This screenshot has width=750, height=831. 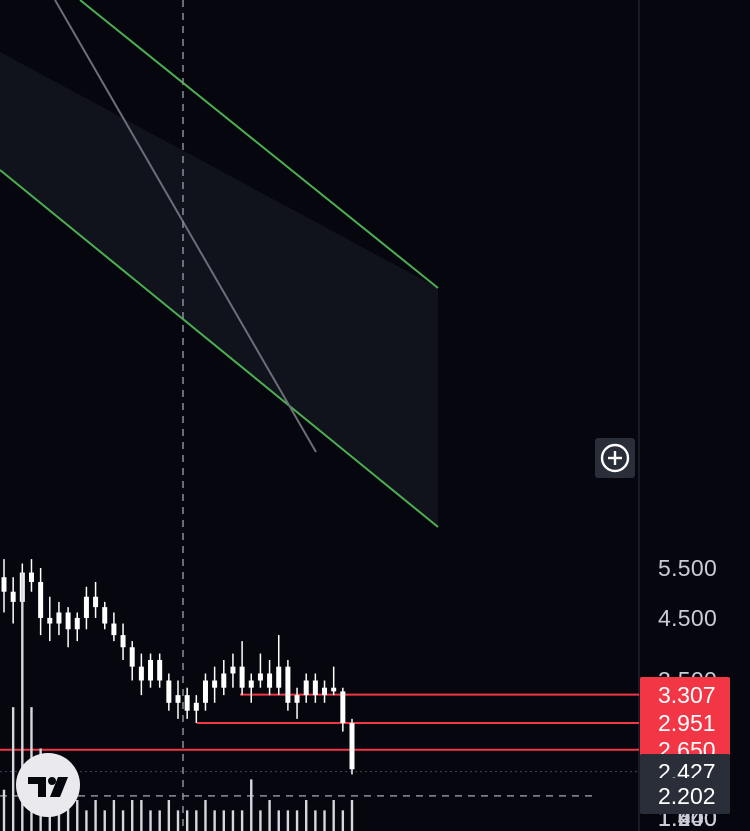 I want to click on add-alert-button, so click(x=615, y=458).